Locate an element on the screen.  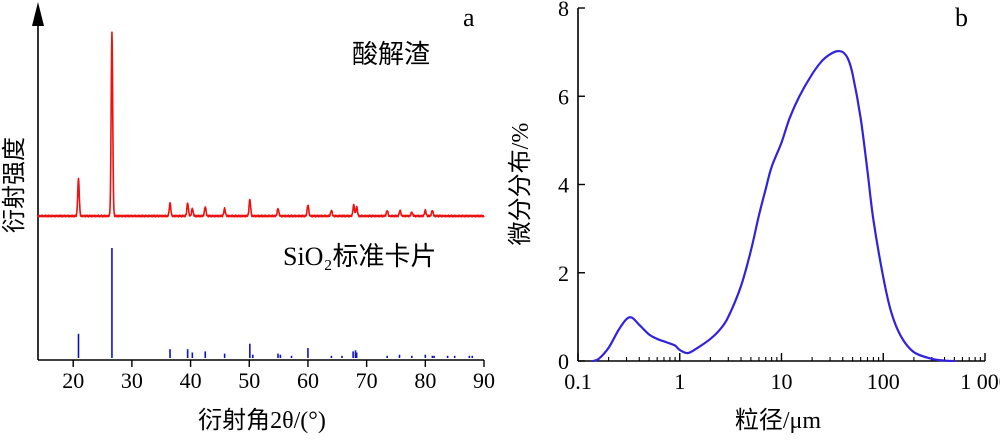
psd-y-tick-label: 0 is located at coordinates (563, 361).